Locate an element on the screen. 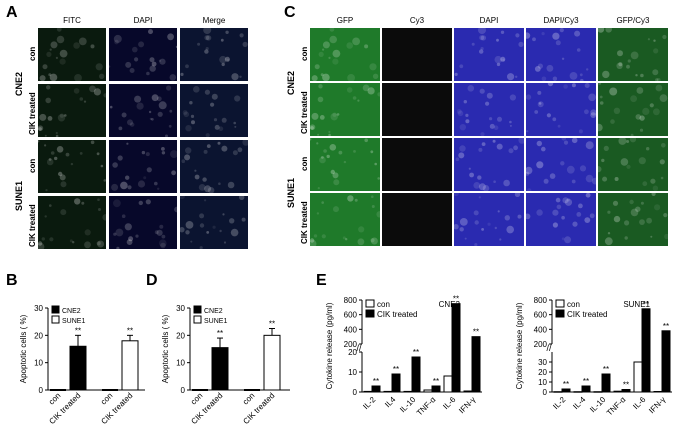 The height and width of the screenshot is (434, 680). panel-a-group-label: SUNE1 is located at coordinates (19, 195).